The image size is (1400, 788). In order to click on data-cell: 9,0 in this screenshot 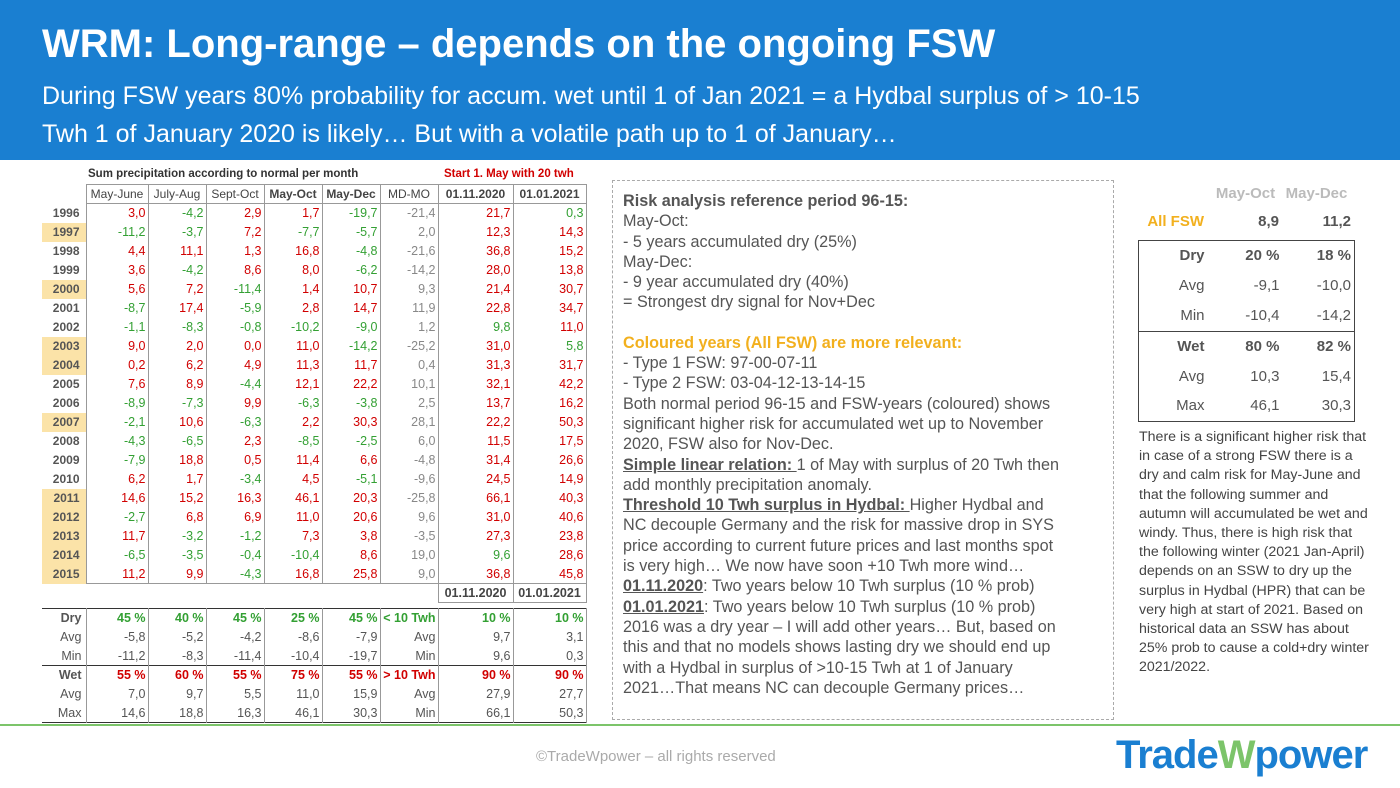, I will do `click(409, 574)`.